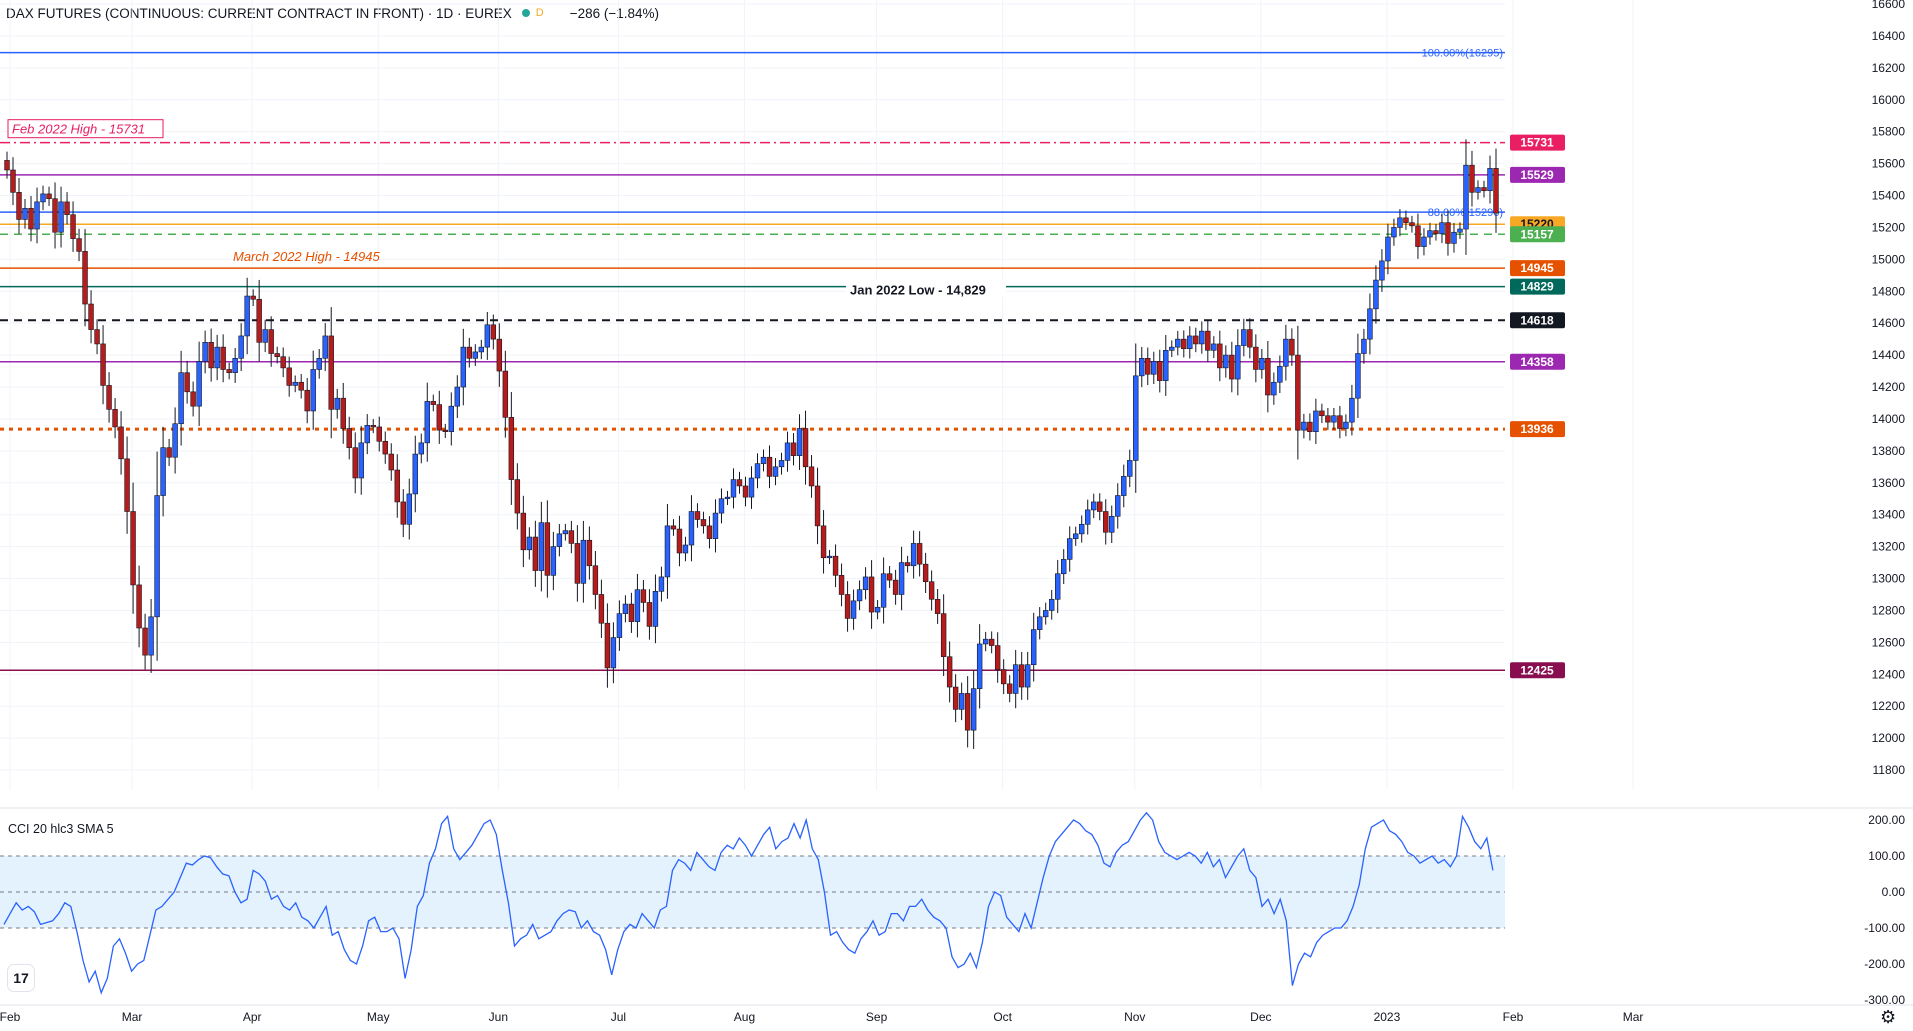 The image size is (1913, 1031). Describe the element at coordinates (61, 829) in the screenshot. I see `cci-indicator-label: CCI 20 hlc3 SMA 5` at that location.